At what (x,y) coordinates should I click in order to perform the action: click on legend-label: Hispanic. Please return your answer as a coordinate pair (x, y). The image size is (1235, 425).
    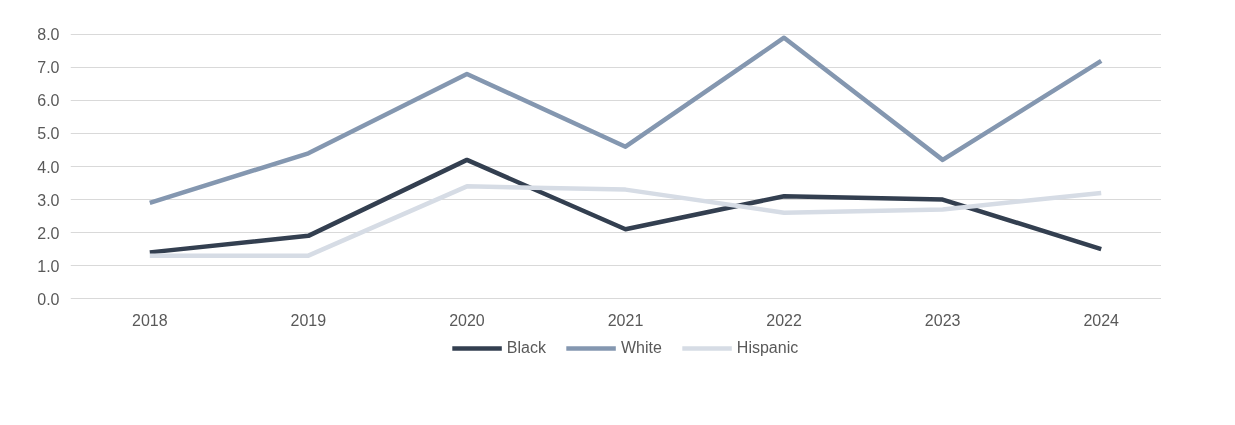
    Looking at the image, I should click on (767, 348).